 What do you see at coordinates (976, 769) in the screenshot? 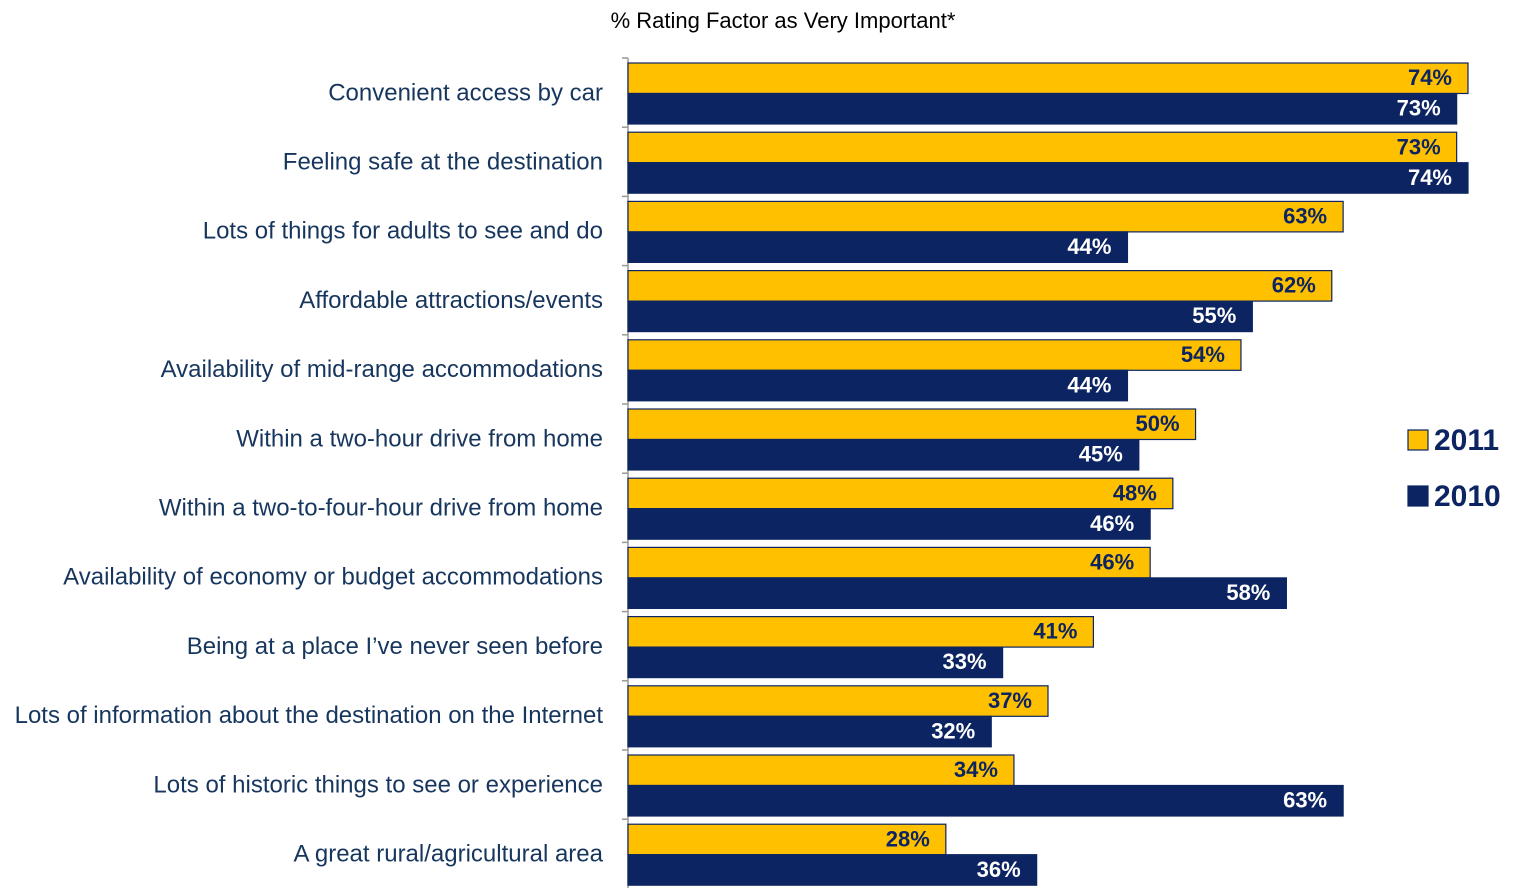
I see `value-label: 34%` at bounding box center [976, 769].